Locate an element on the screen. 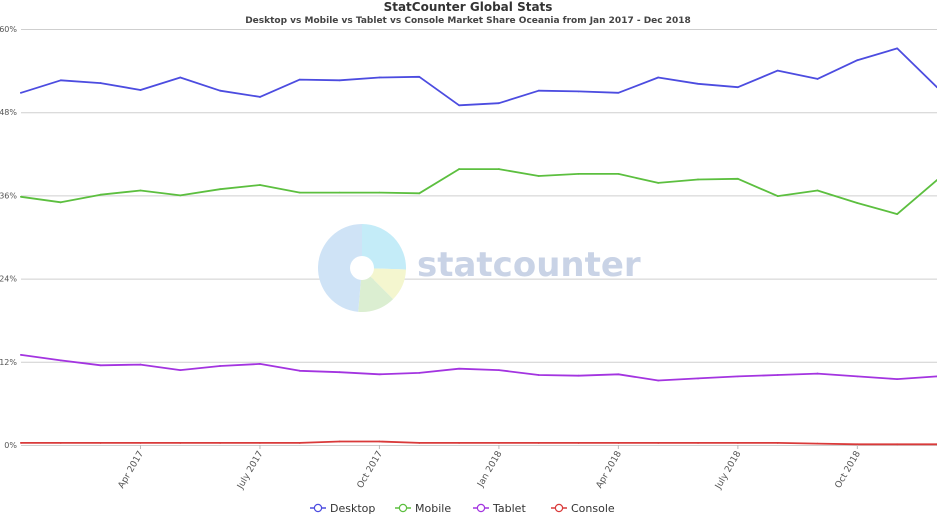  logo-hole is located at coordinates (362, 268).